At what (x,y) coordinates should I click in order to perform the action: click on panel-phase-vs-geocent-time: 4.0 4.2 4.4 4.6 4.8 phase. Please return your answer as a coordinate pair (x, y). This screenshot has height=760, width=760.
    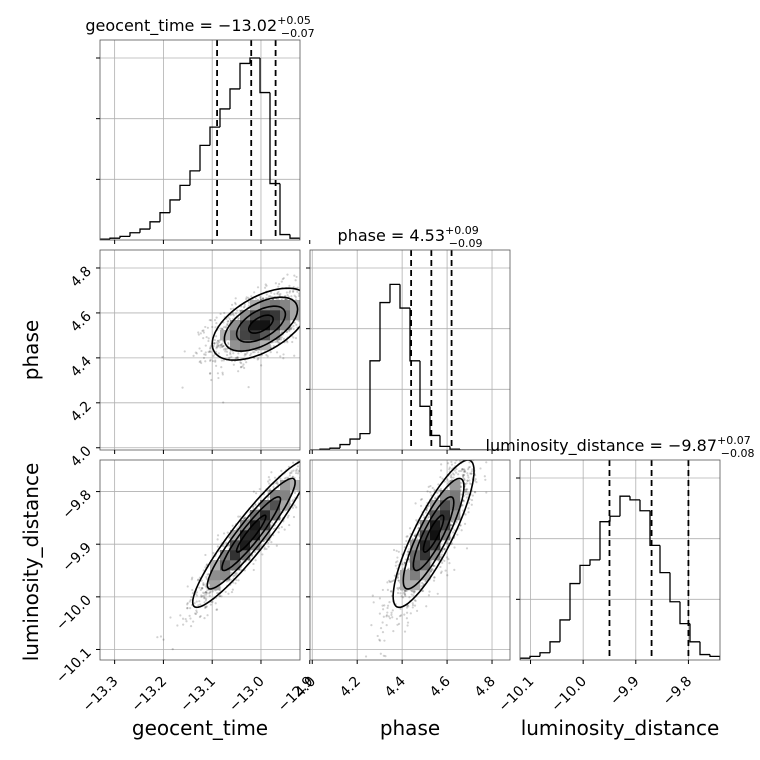
    Looking at the image, I should click on (165, 359).